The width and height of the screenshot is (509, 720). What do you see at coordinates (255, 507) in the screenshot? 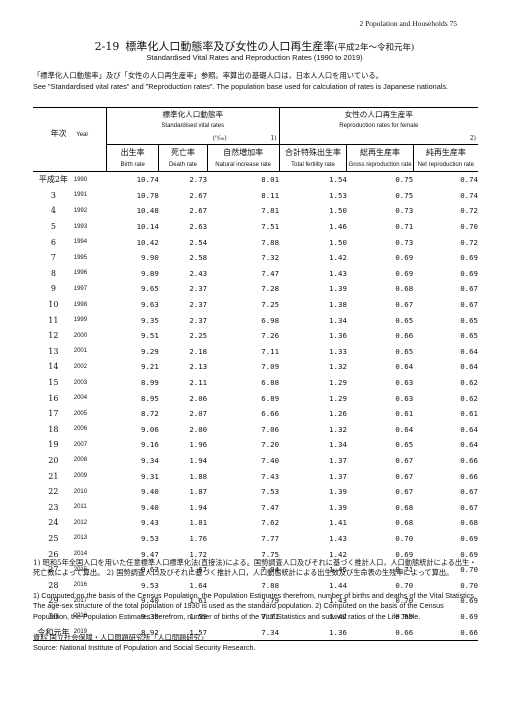
I see `table-row: 23 2011 9.40 1.94 7.47 1.39 0.68 0.67` at bounding box center [255, 507].